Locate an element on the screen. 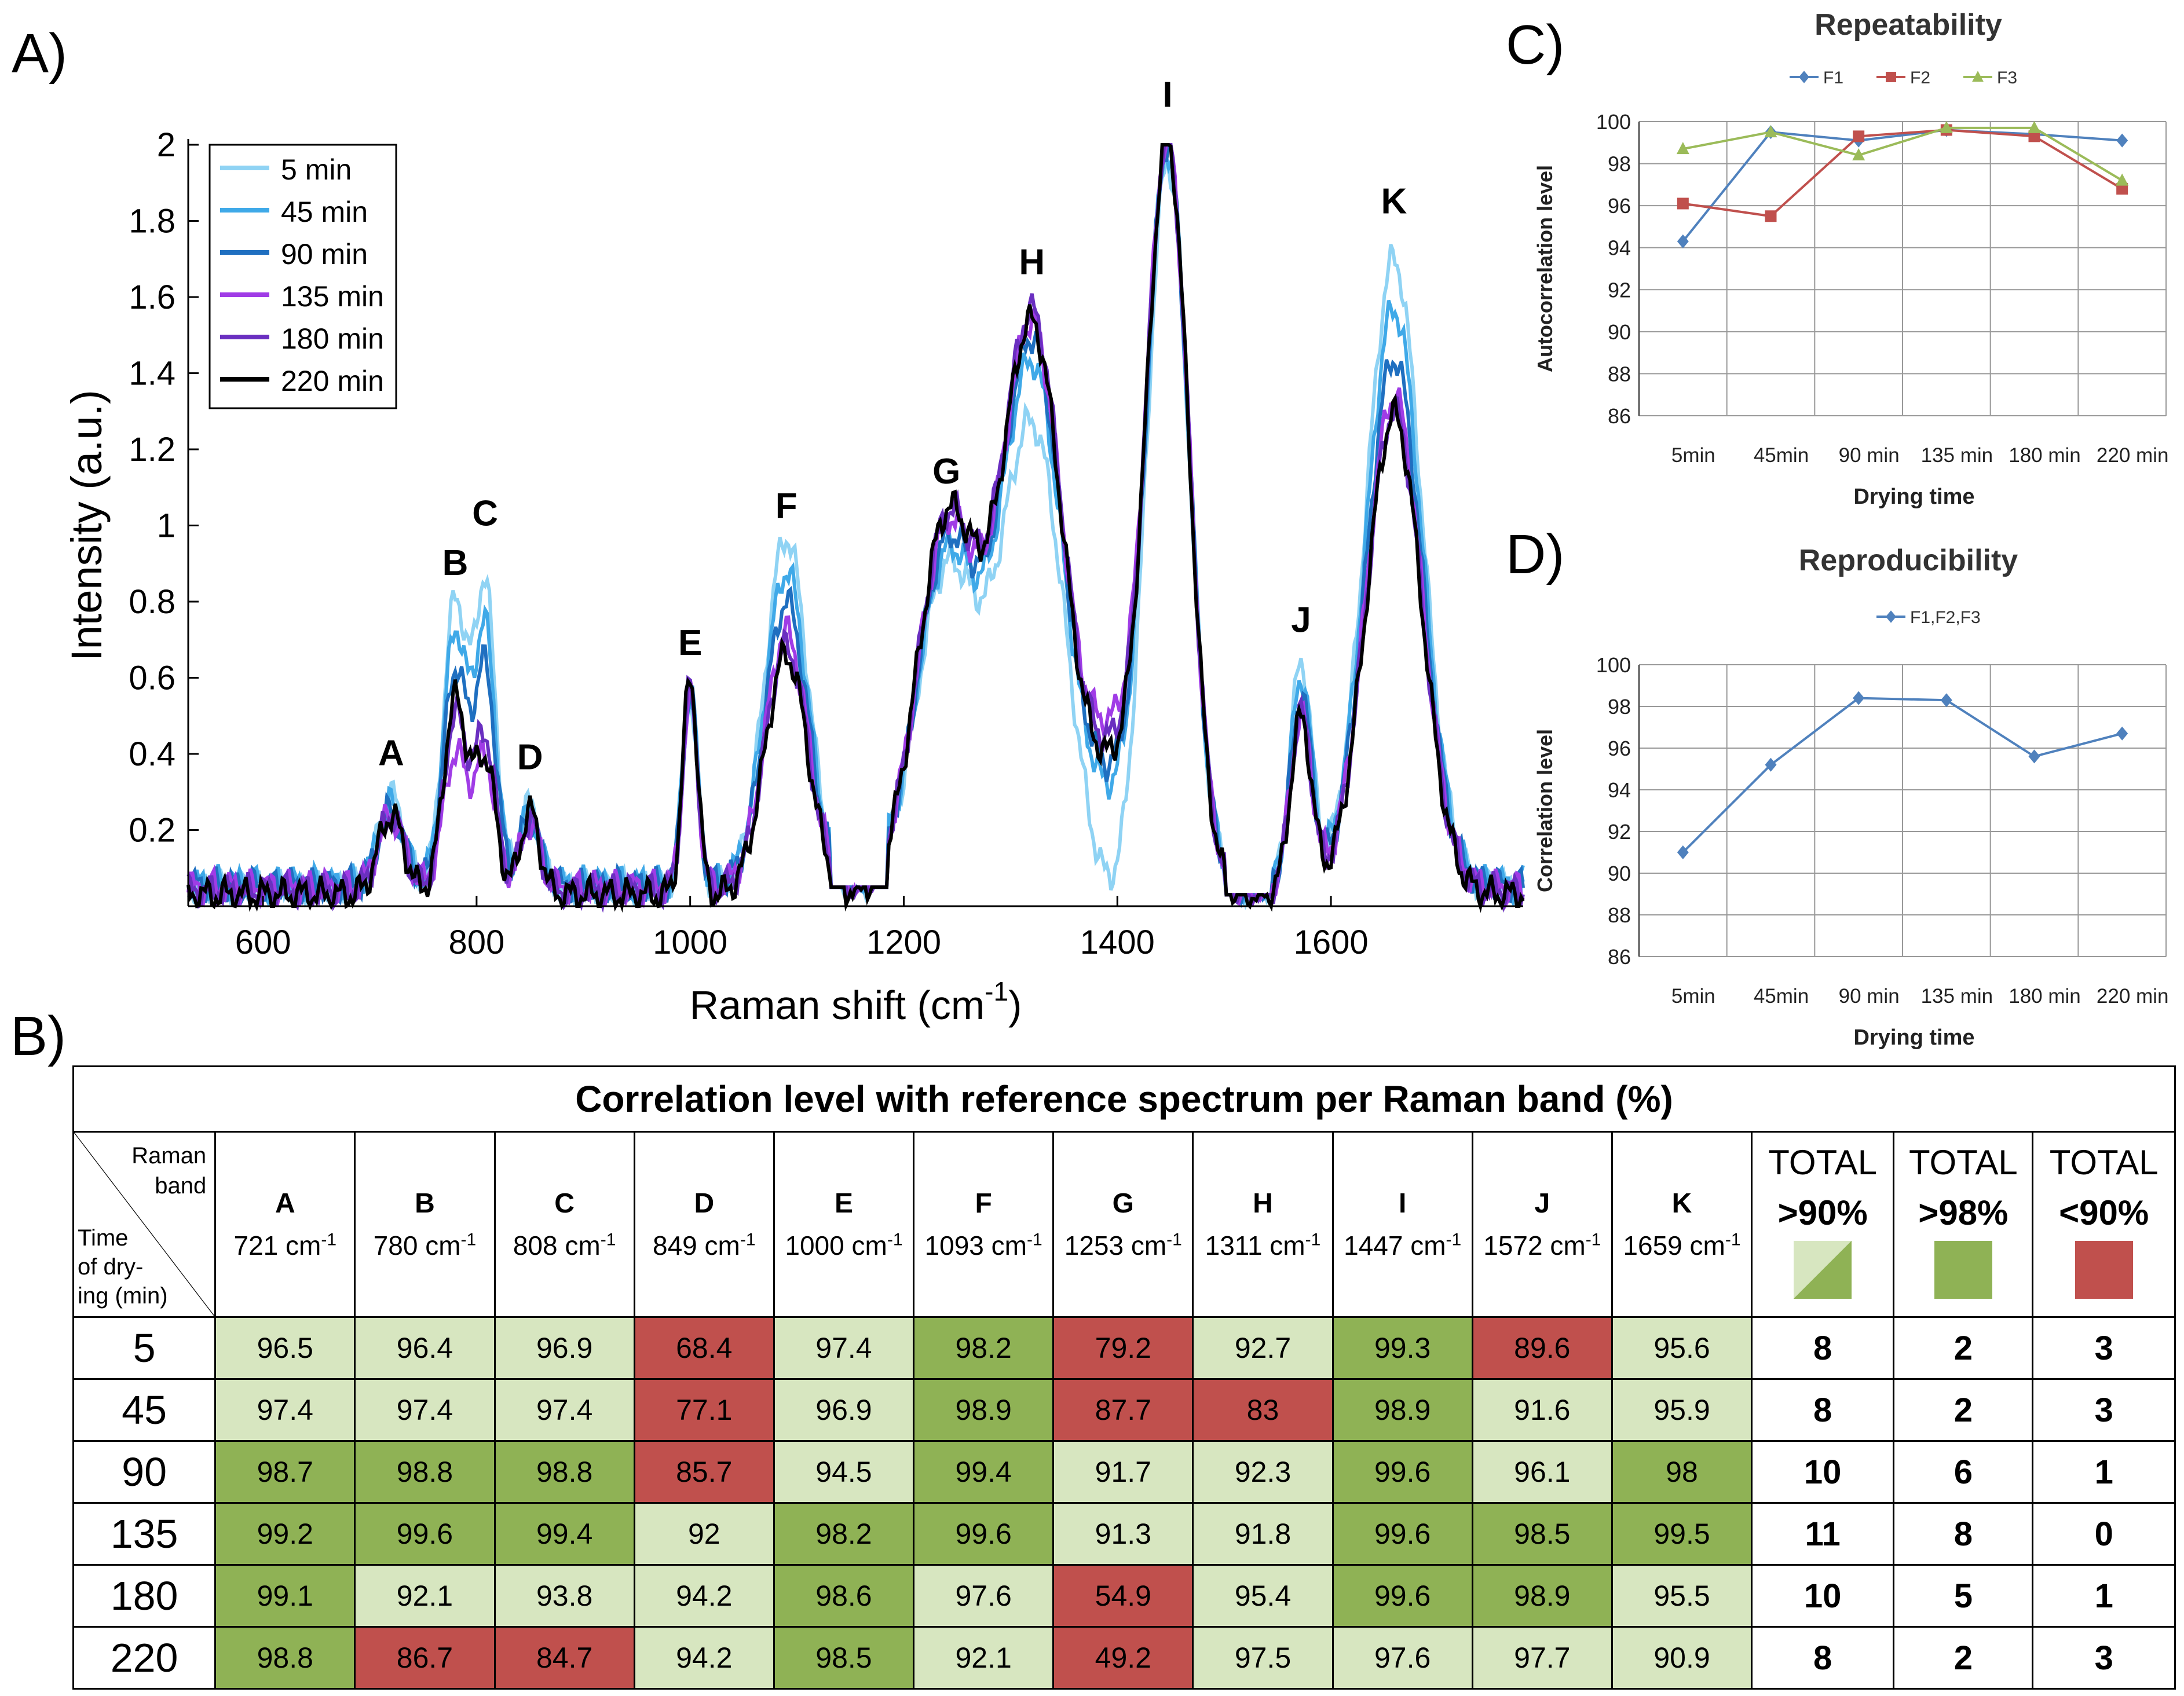  y-tick-label: 92 is located at coordinates (1620, 290).